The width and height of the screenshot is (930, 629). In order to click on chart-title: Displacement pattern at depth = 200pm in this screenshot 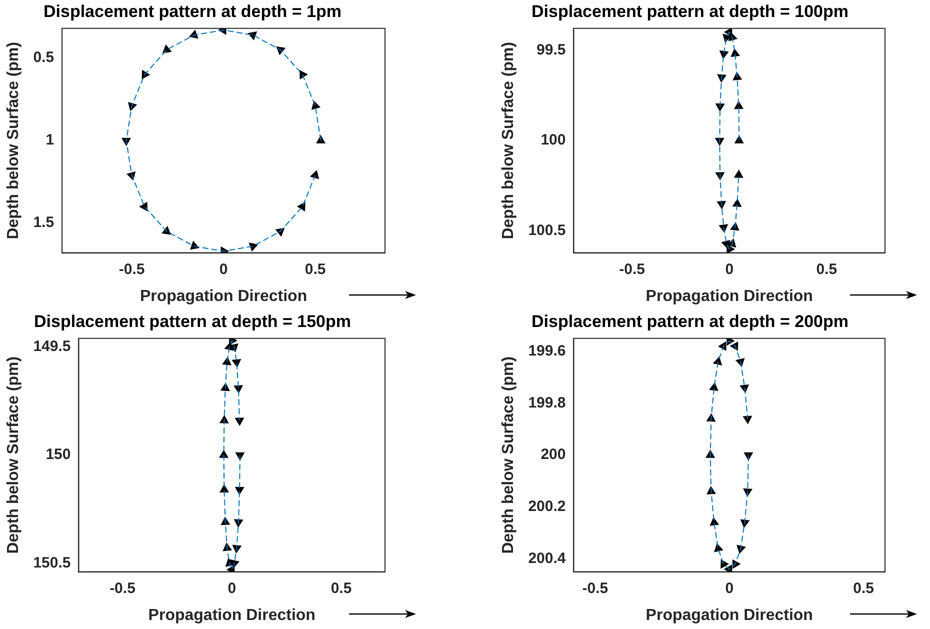, I will do `click(690, 321)`.